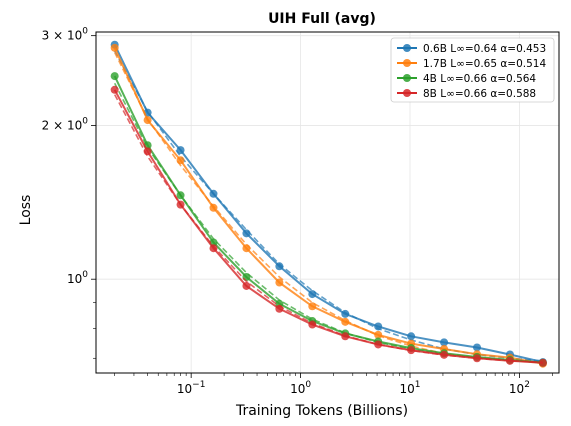 This screenshot has width=571, height=426. I want to click on legend-item: 8B L∞=0.66 α=0.588, so click(466, 94).